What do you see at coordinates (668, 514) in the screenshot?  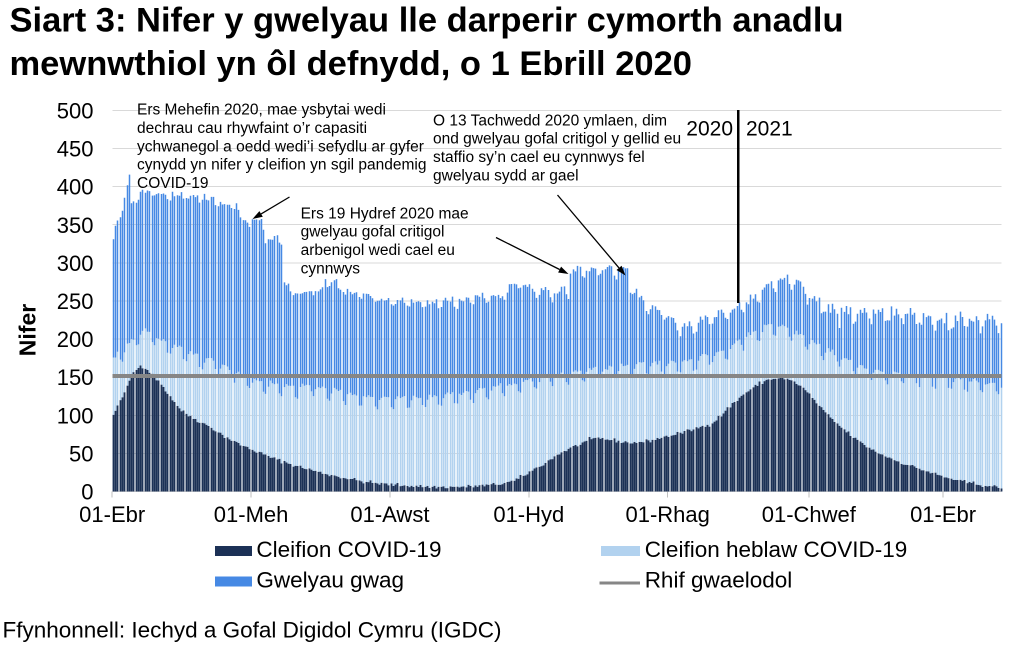 I see `svg-text: 01-Rhag` at bounding box center [668, 514].